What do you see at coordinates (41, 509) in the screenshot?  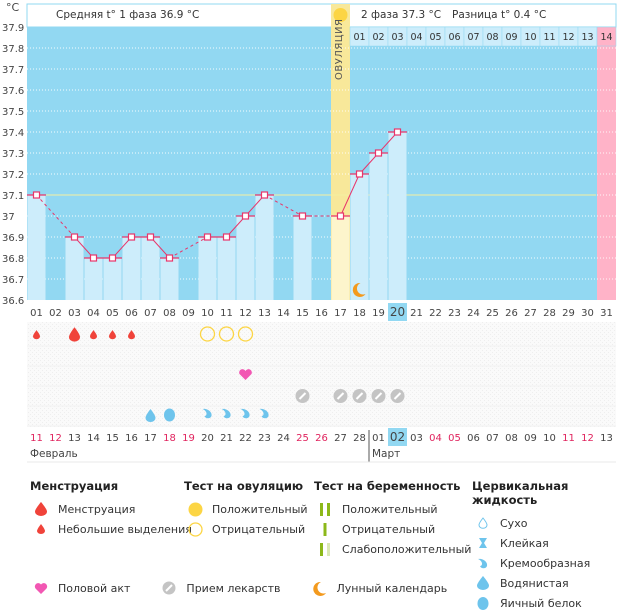 I see `blood-drop-large-icon` at bounding box center [41, 509].